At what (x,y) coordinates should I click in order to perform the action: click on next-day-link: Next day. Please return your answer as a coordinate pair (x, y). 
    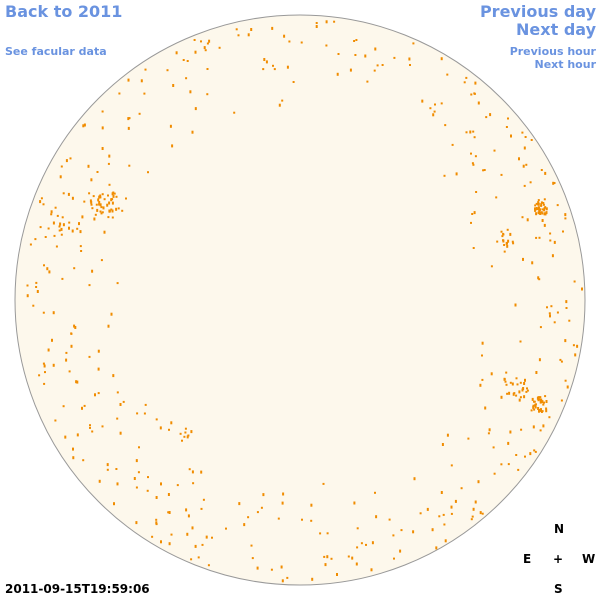
    Looking at the image, I should click on (556, 29).